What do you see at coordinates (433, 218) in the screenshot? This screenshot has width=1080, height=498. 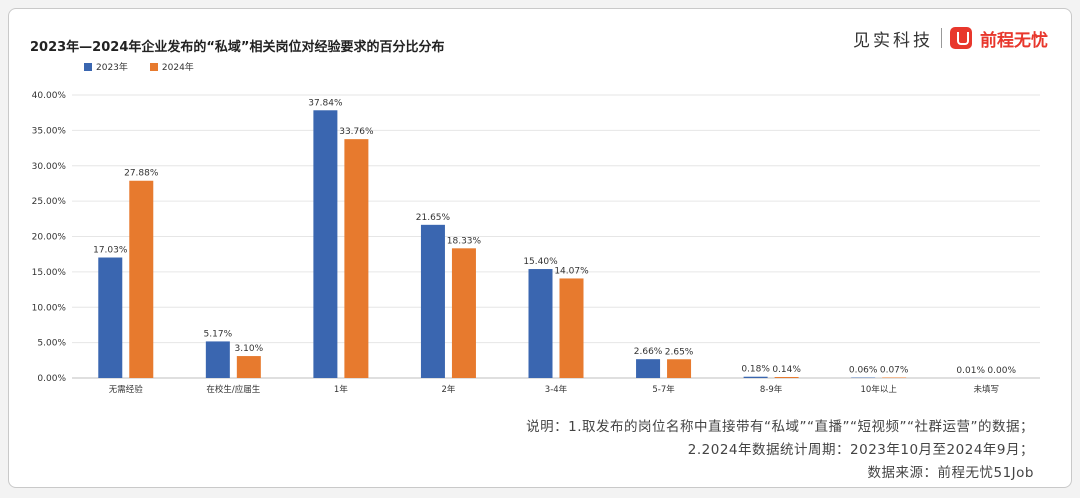 I see `data-label: 21.65%` at bounding box center [433, 218].